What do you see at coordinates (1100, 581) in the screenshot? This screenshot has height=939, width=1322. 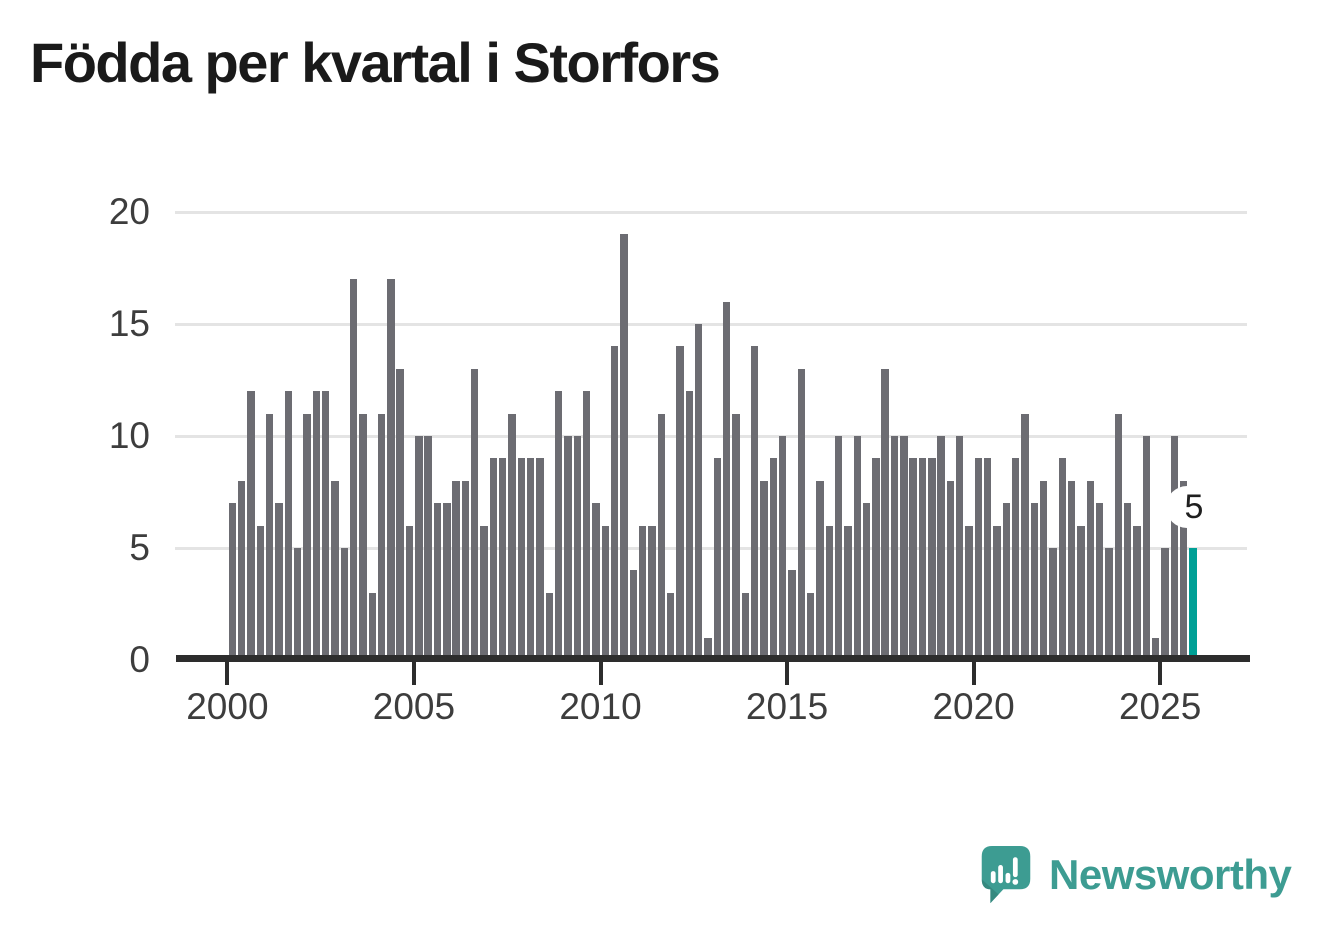 I see `bar-2023-Q2` at bounding box center [1100, 581].